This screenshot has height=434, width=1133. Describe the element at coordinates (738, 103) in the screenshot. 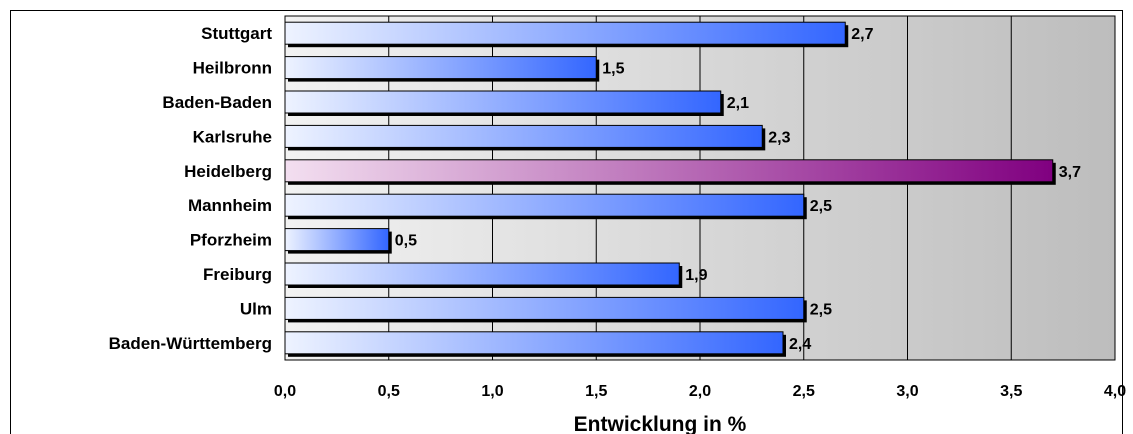

I see `data-label: 2,1` at that location.